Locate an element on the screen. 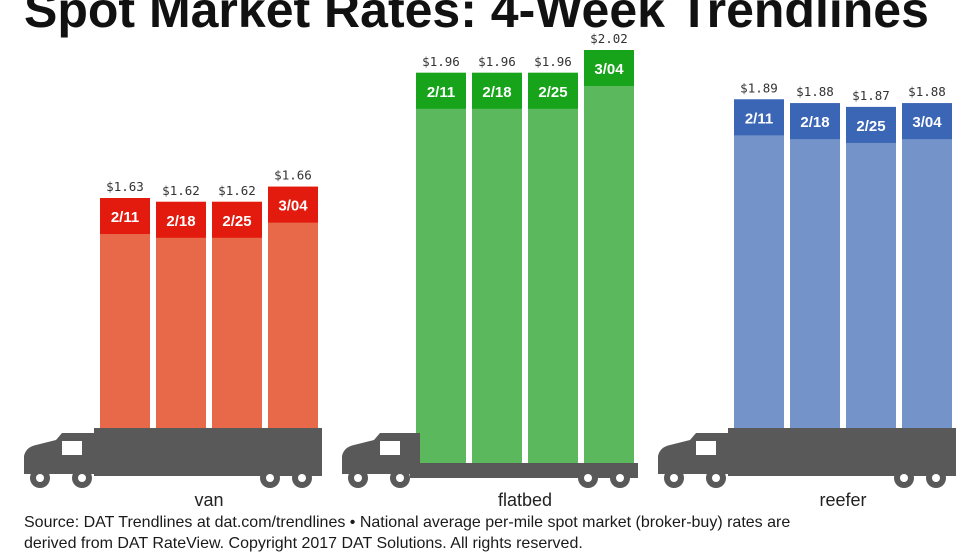 The image size is (980, 554). value-label: $1.66 is located at coordinates (293, 175).